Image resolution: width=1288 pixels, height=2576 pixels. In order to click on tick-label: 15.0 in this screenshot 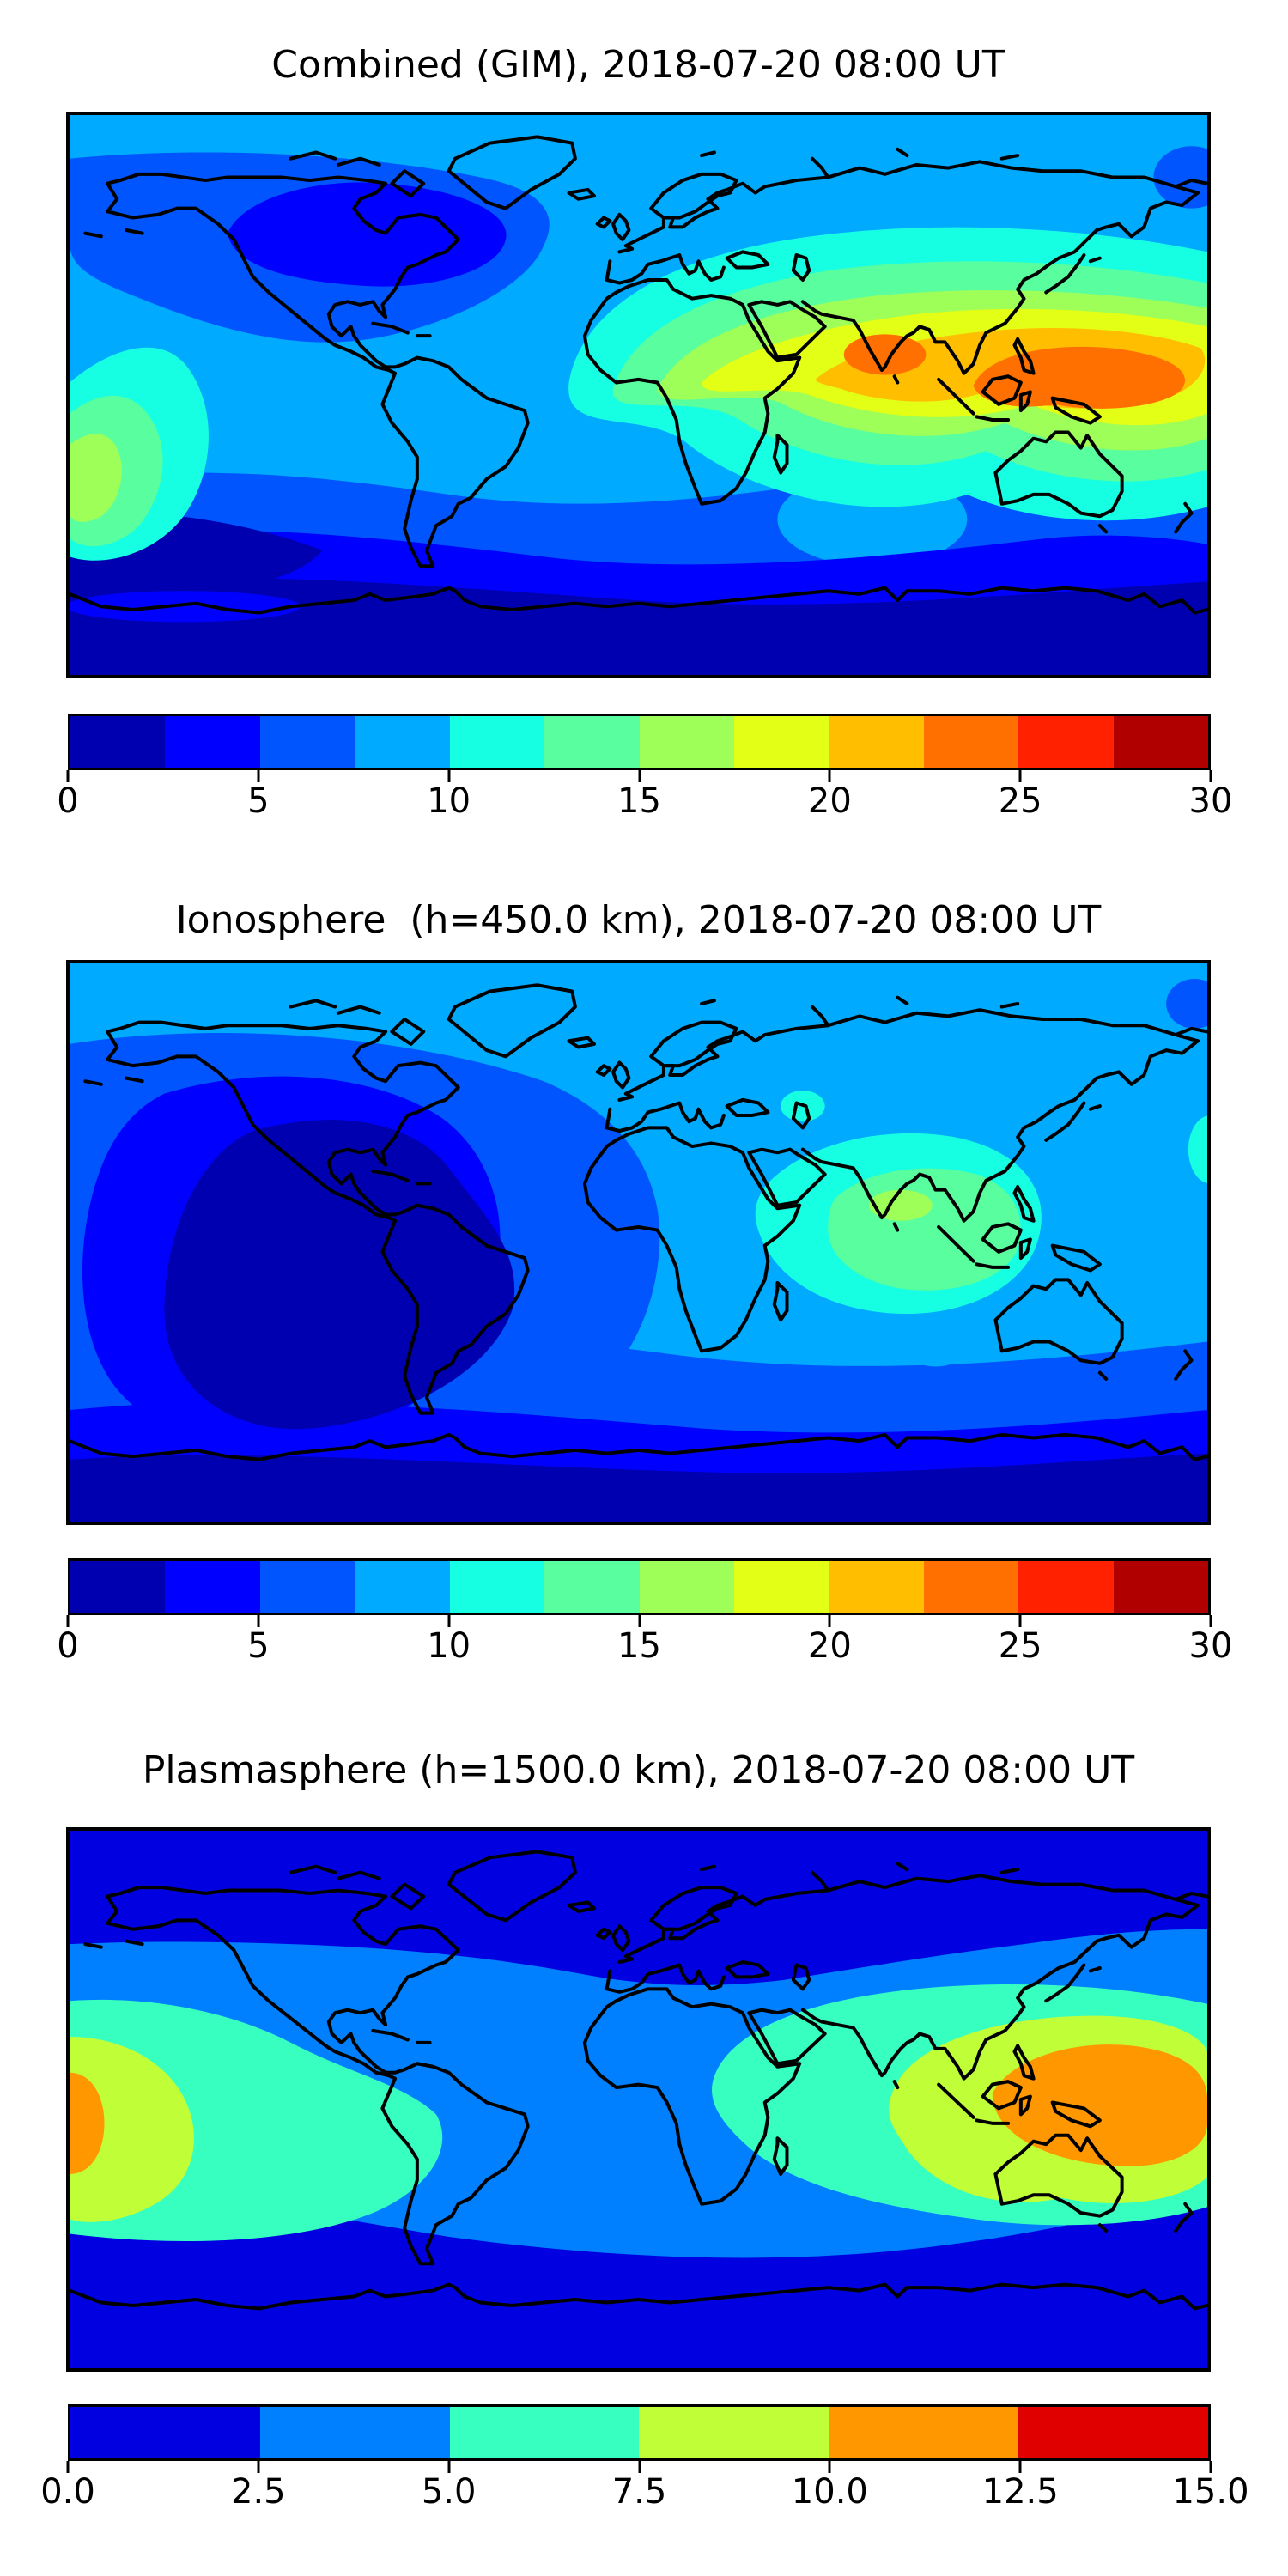, I will do `click(1210, 2492)`.